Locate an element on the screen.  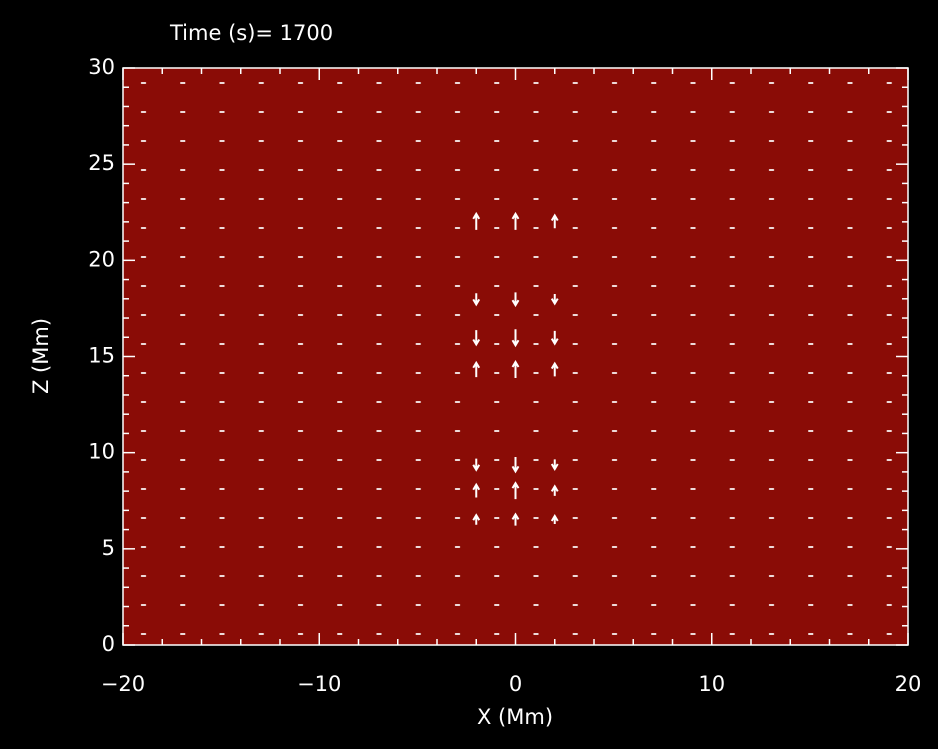
y-axis-label: Z (Mm) is located at coordinates (41, 356).